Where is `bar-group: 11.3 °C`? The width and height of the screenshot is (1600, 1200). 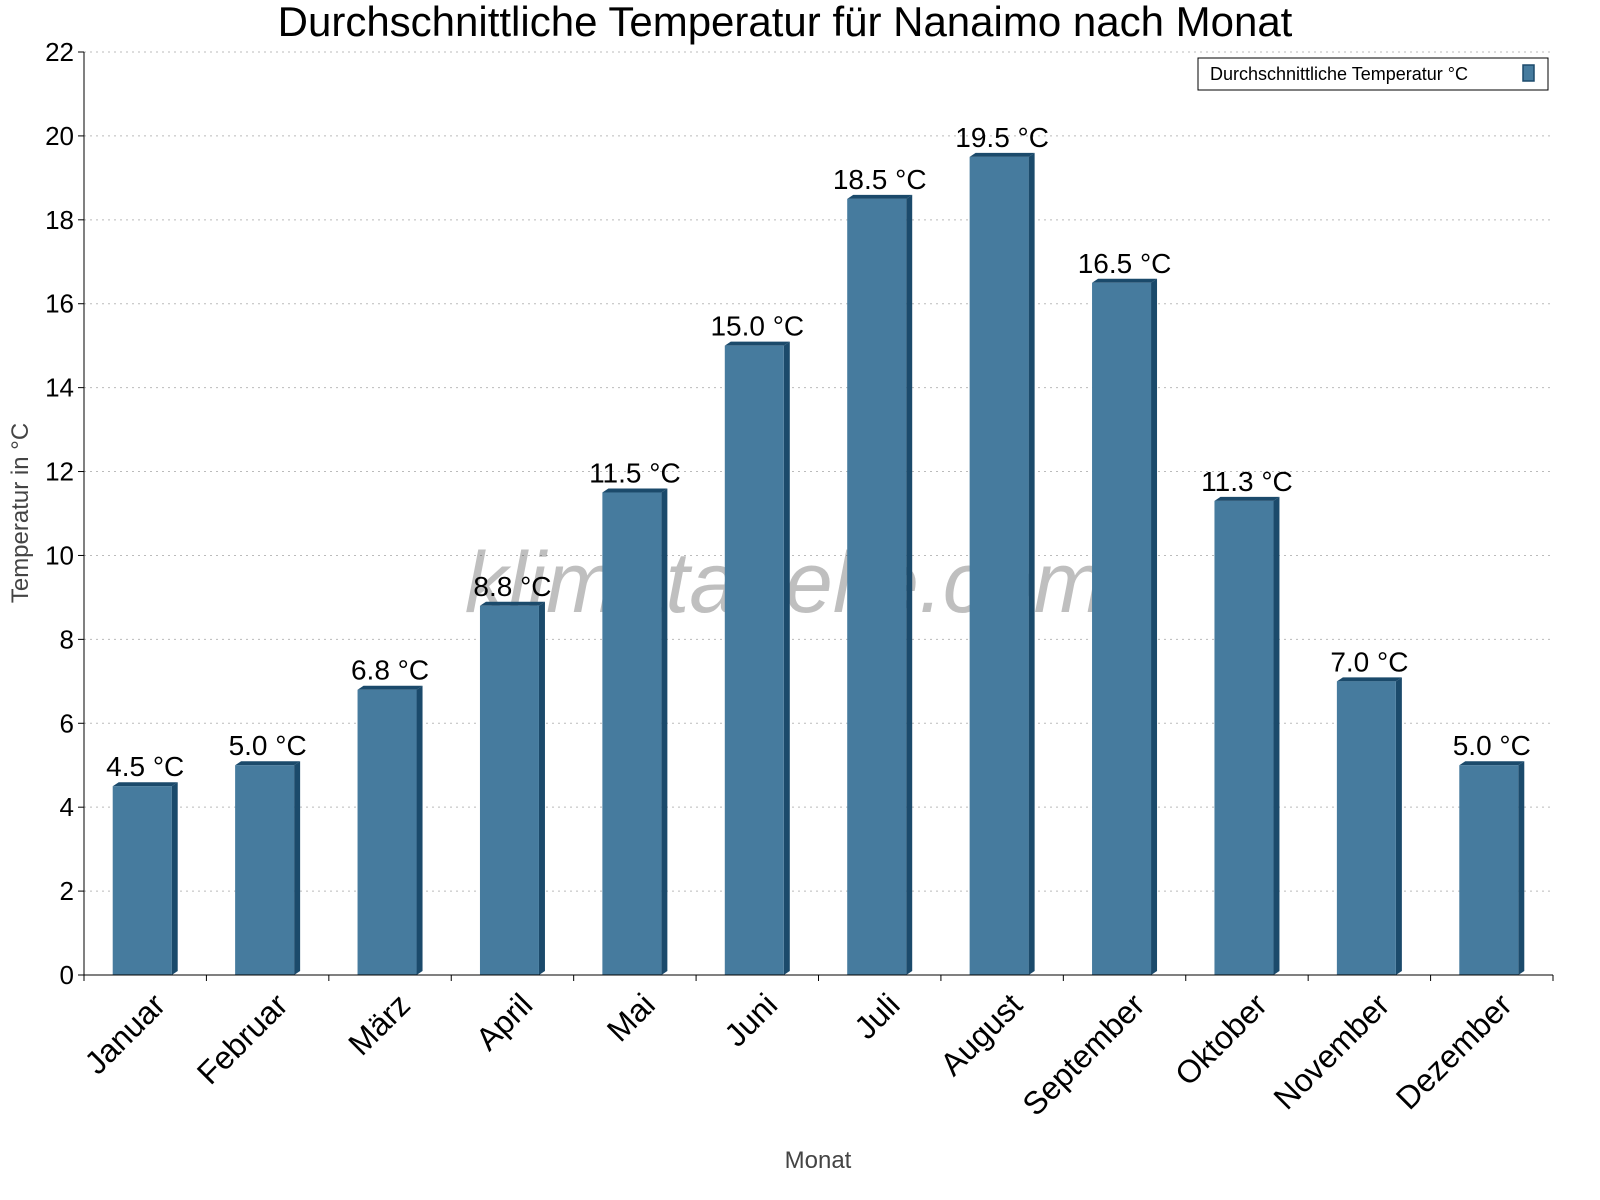 bar-group: 11.3 °C is located at coordinates (1247, 720).